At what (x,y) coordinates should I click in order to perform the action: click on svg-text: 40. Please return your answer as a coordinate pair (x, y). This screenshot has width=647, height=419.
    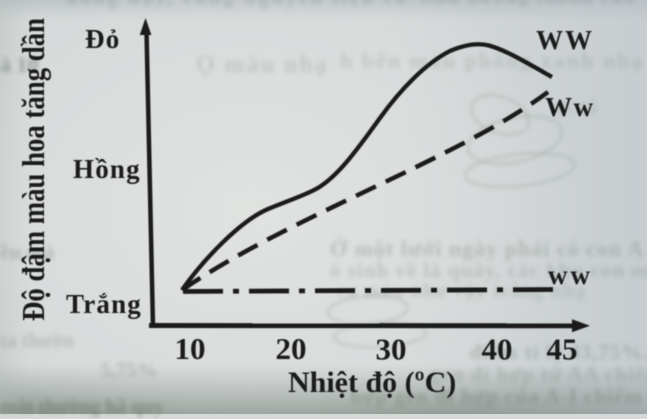
    Looking at the image, I should click on (497, 349).